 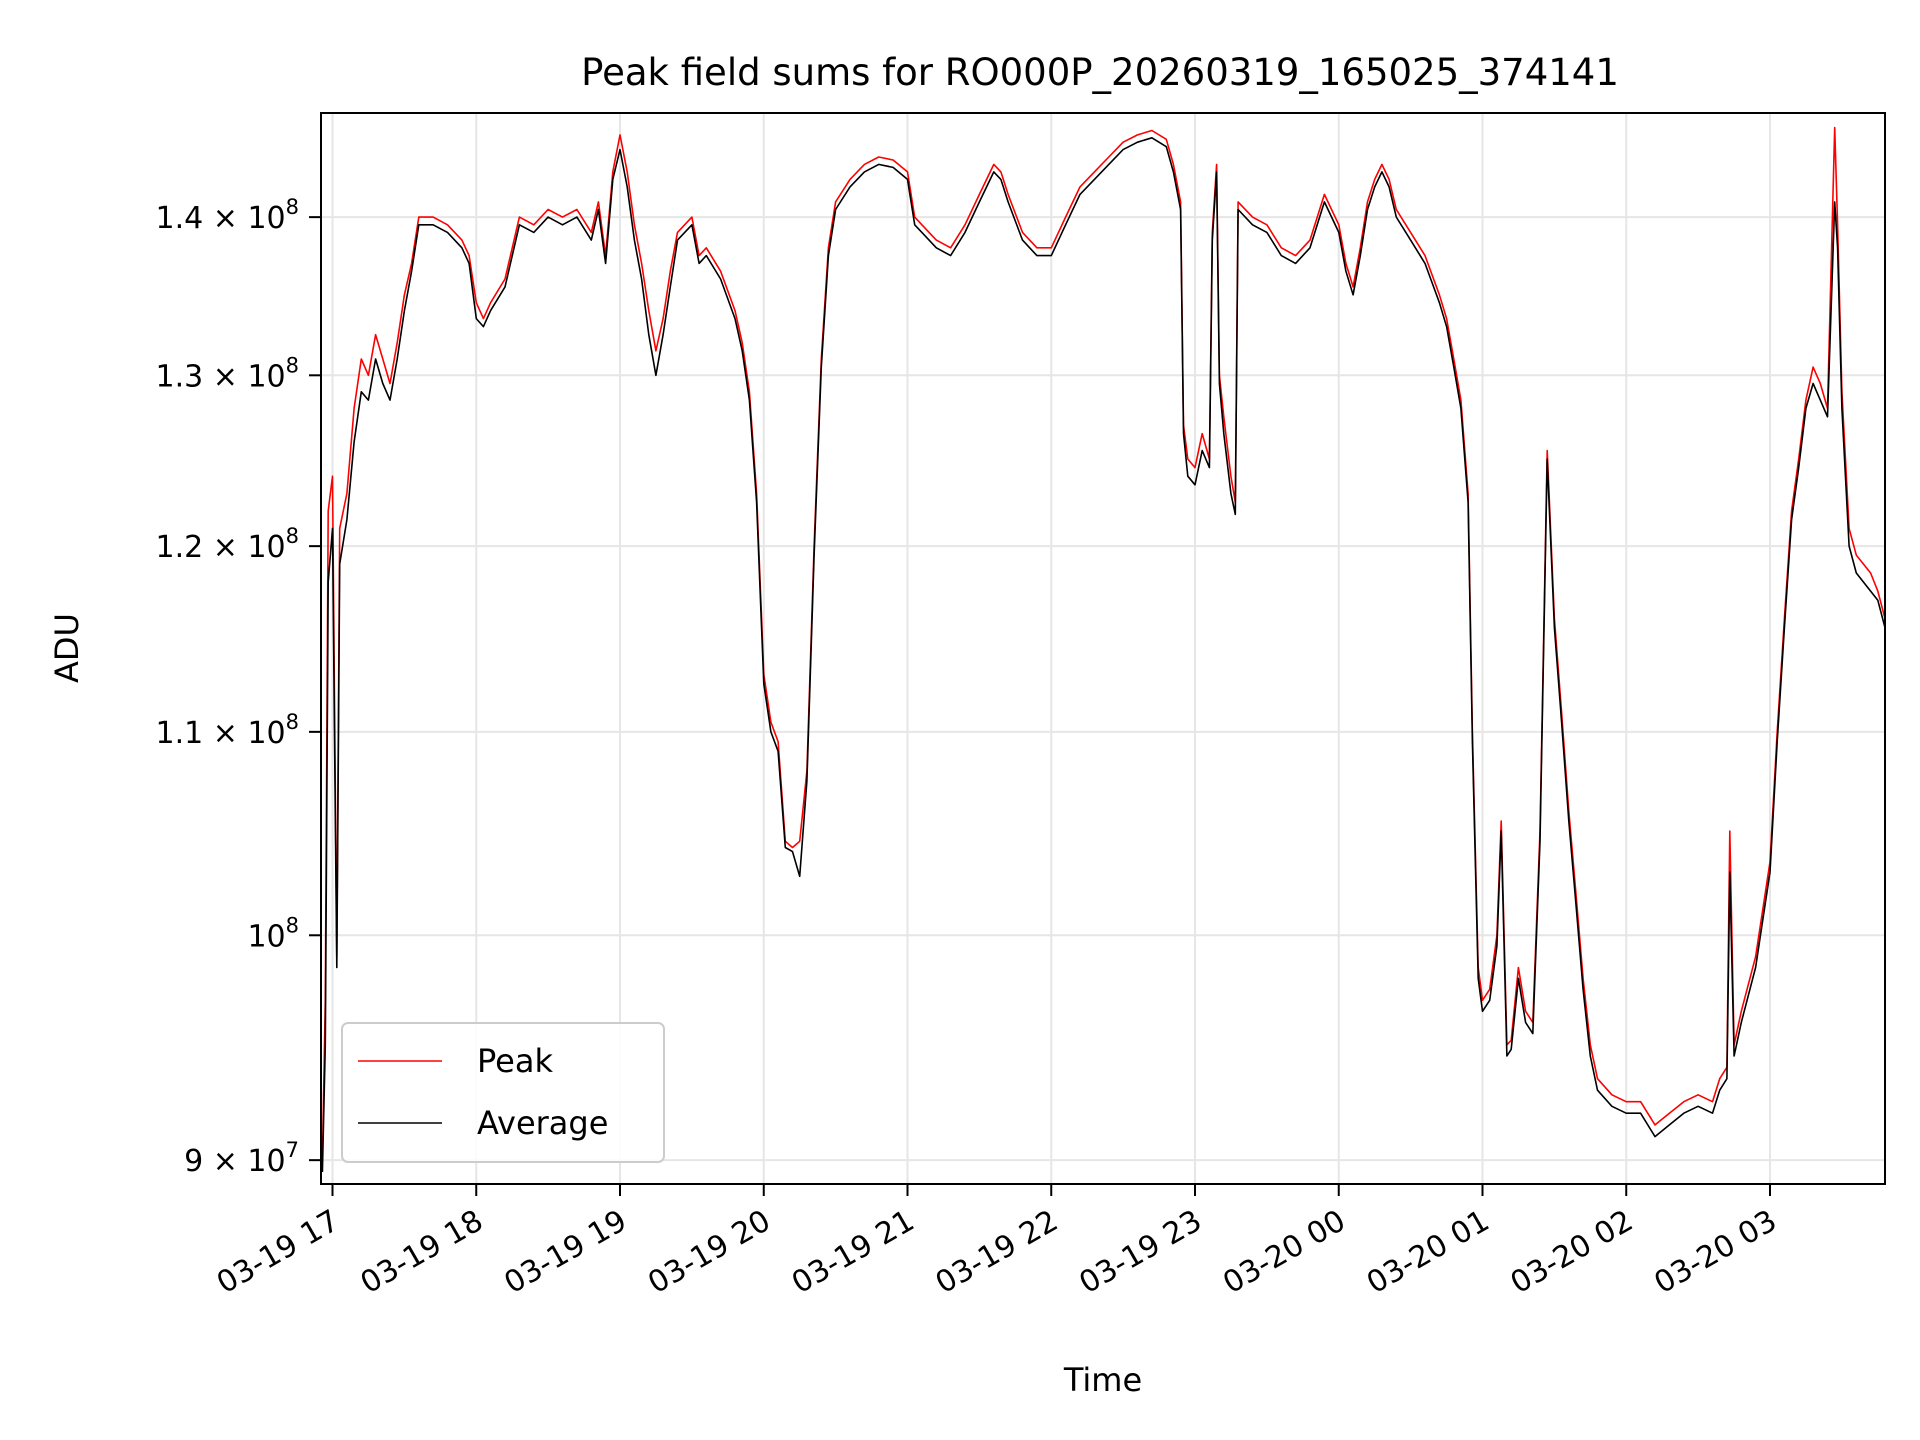 What do you see at coordinates (227, 544) in the screenshot?
I see `y-tick-label: 1.2 × 108` at bounding box center [227, 544].